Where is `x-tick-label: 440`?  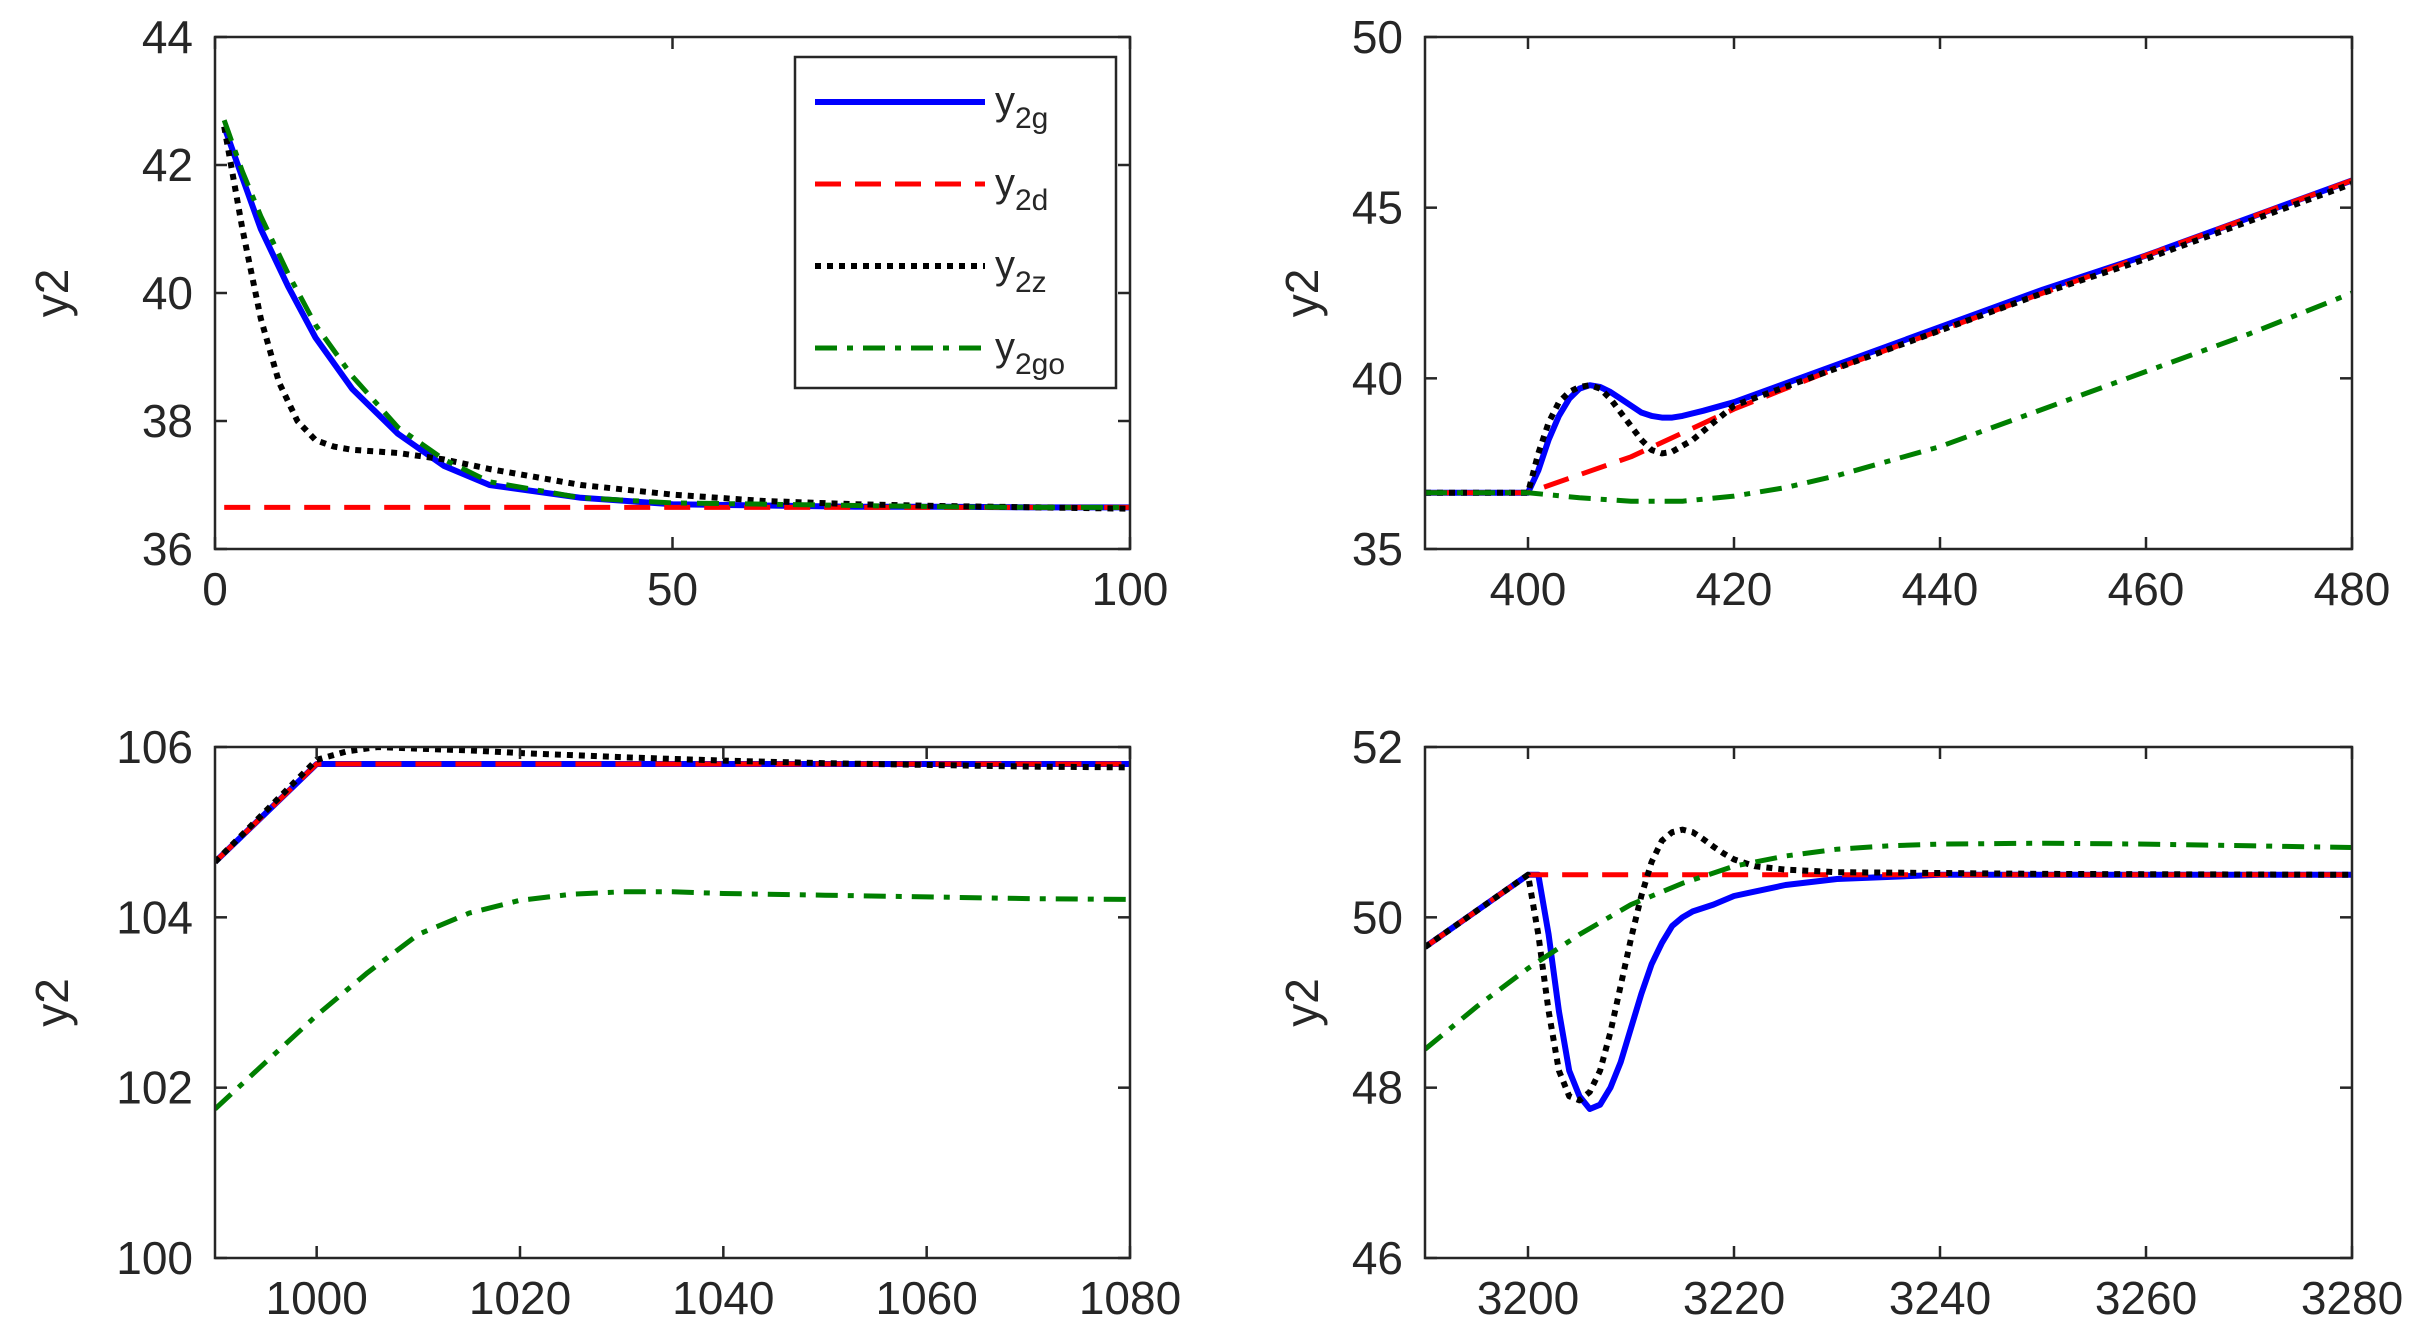
x-tick-label: 440 is located at coordinates (1940, 589).